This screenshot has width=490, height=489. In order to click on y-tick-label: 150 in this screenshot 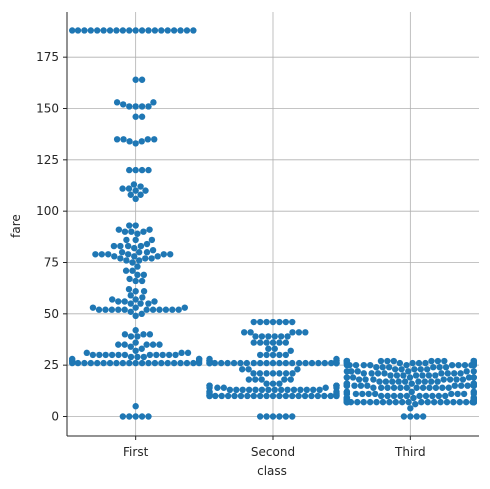, I will do `click(47, 109)`.